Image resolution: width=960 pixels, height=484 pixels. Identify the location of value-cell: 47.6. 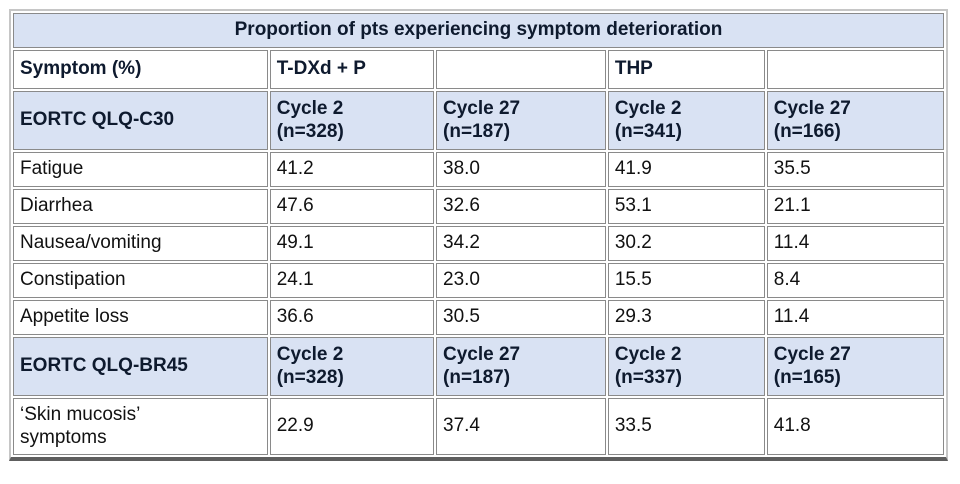
(352, 206).